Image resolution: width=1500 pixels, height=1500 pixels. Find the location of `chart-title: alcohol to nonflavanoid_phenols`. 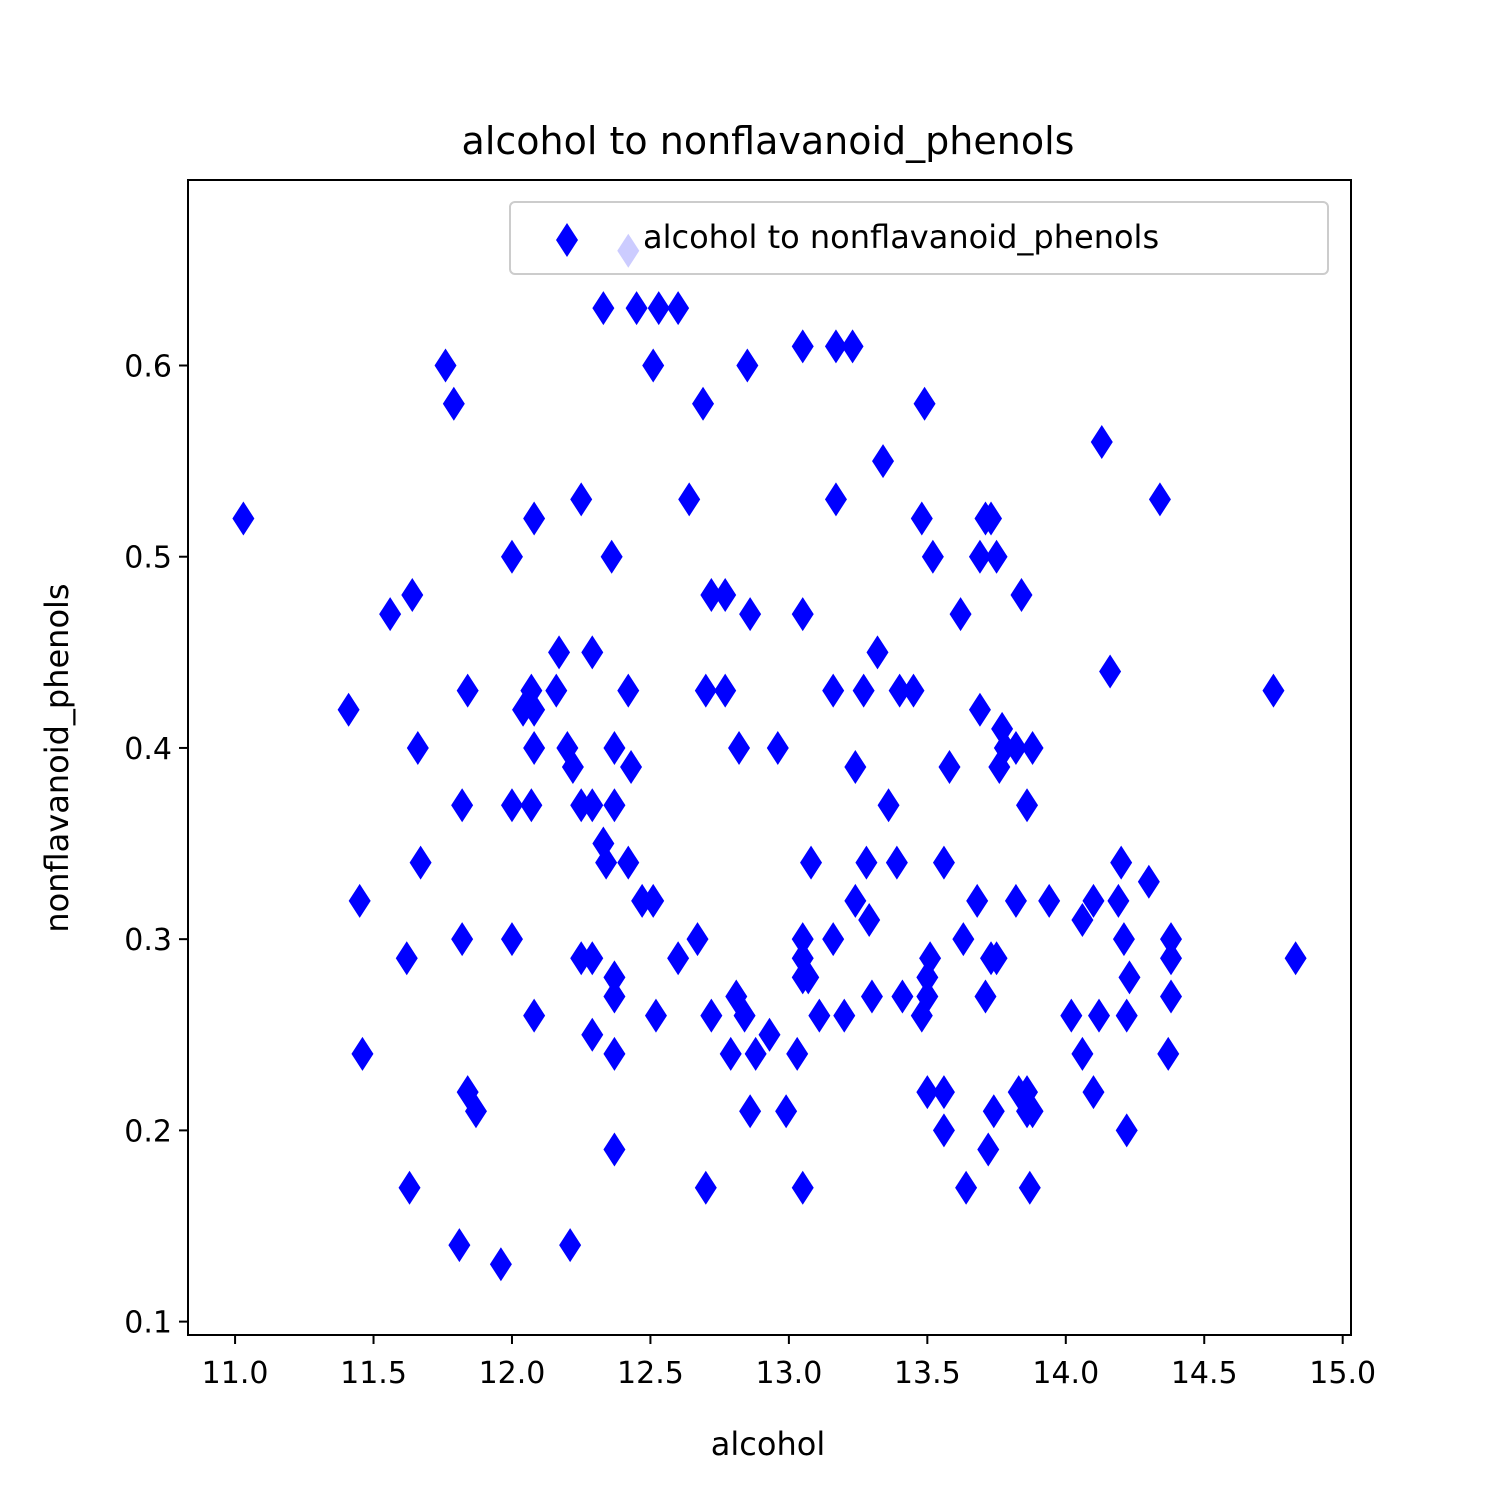

chart-title: alcohol to nonflavanoid_phenols is located at coordinates (768, 141).